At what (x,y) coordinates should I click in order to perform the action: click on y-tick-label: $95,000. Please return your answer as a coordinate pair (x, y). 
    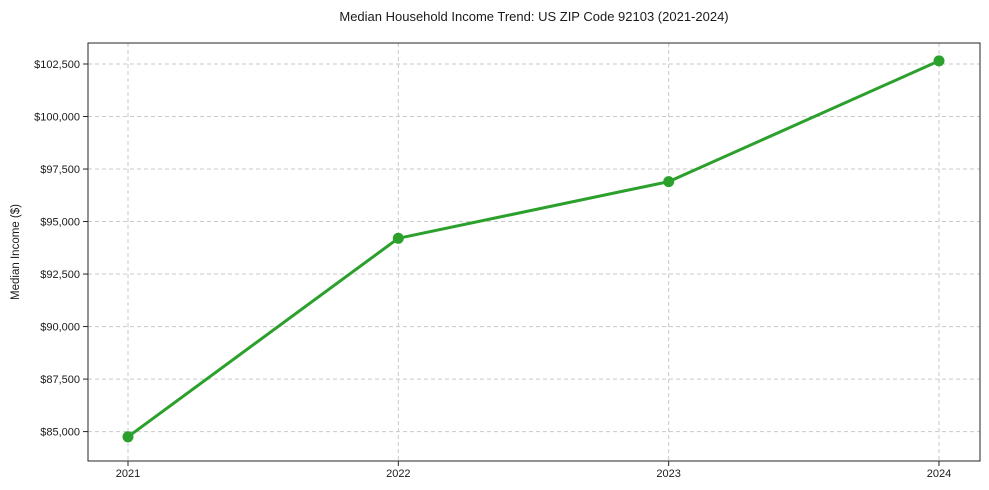
    Looking at the image, I should click on (60, 223).